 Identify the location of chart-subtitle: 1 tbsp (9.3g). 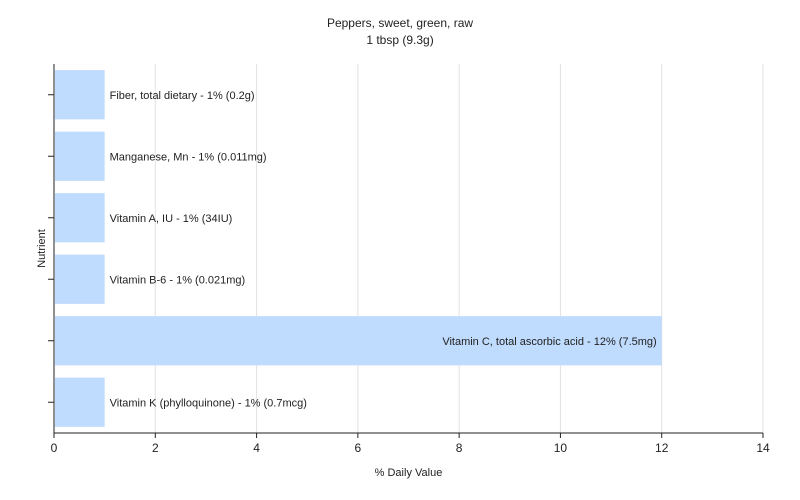
(400, 40).